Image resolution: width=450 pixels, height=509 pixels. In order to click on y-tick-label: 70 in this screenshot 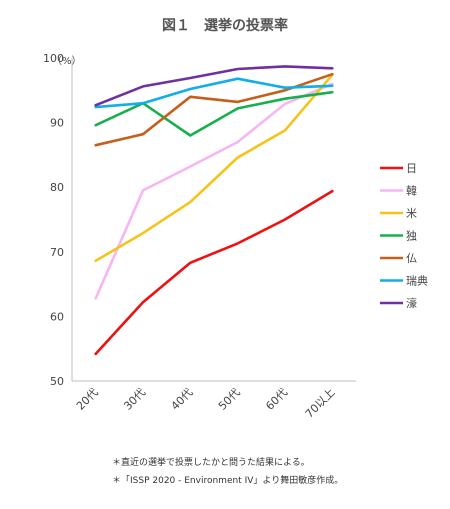, I will do `click(57, 252)`.